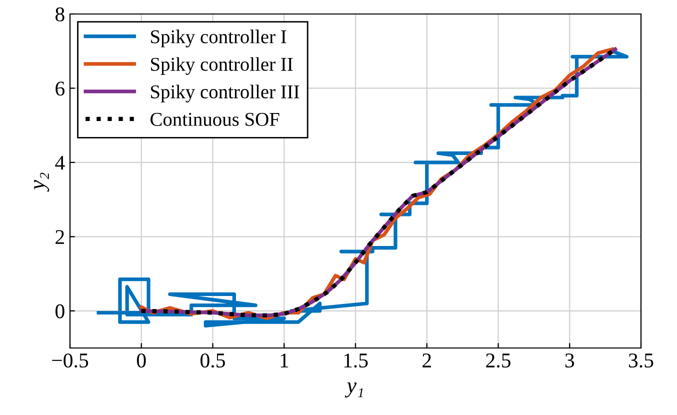 This screenshot has width=677, height=415. I want to click on legend-label: Spiky controller III, so click(225, 93).